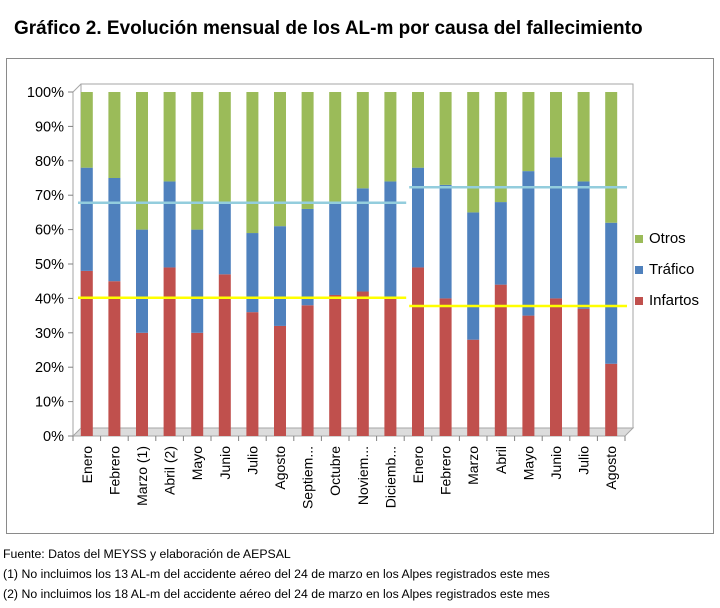 The image size is (720, 608). What do you see at coordinates (49, 196) in the screenshot?
I see `y-tick-label: 70%` at bounding box center [49, 196].